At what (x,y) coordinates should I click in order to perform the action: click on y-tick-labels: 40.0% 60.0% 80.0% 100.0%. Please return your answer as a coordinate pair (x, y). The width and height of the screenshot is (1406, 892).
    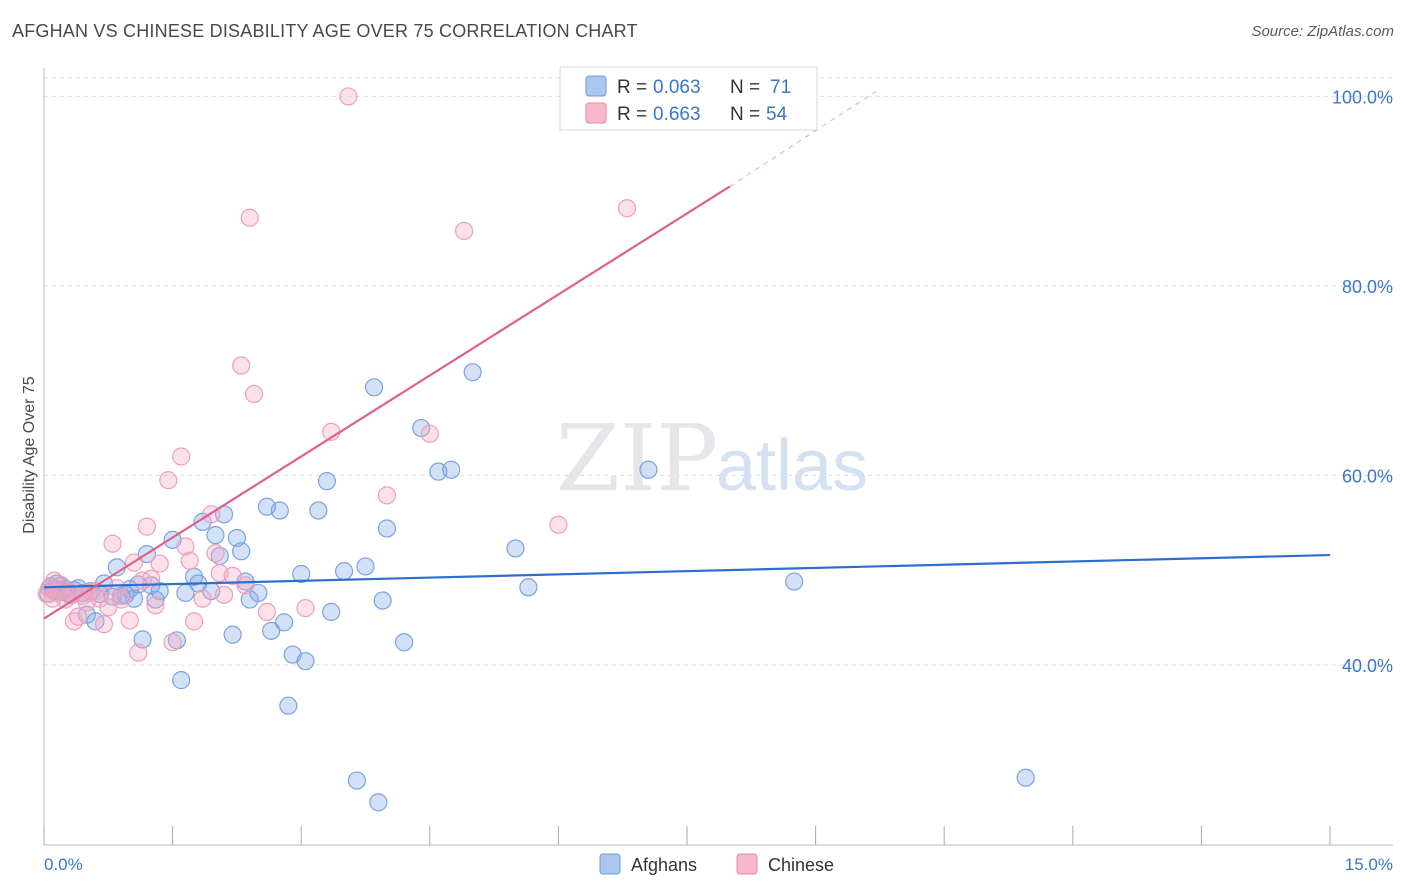
    Looking at the image, I should click on (1362, 381).